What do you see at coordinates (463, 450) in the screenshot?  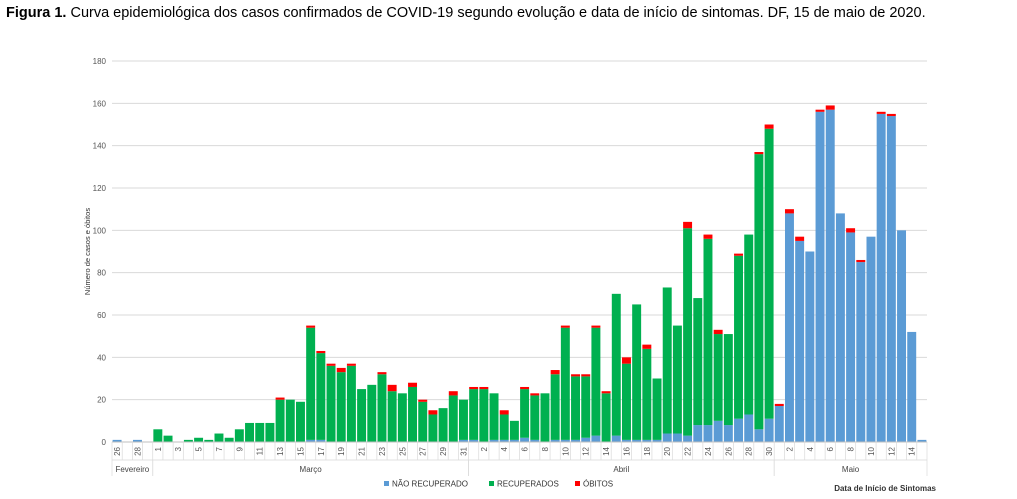 I see `x-tick-label: 31` at bounding box center [463, 450].